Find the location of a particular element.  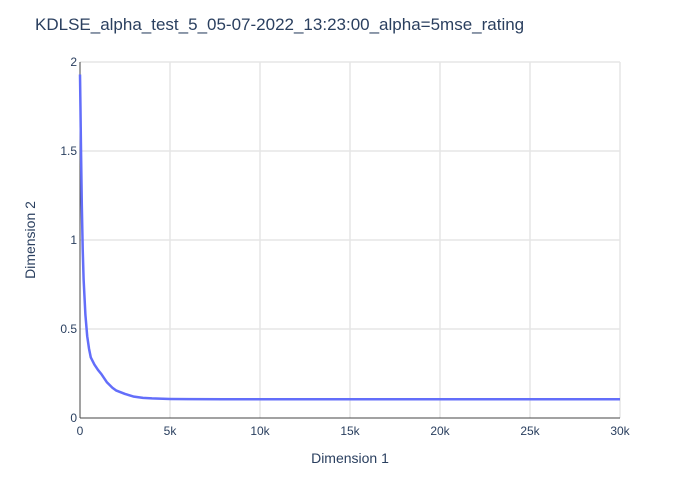

y-tick-label: 2 is located at coordinates (73, 62).